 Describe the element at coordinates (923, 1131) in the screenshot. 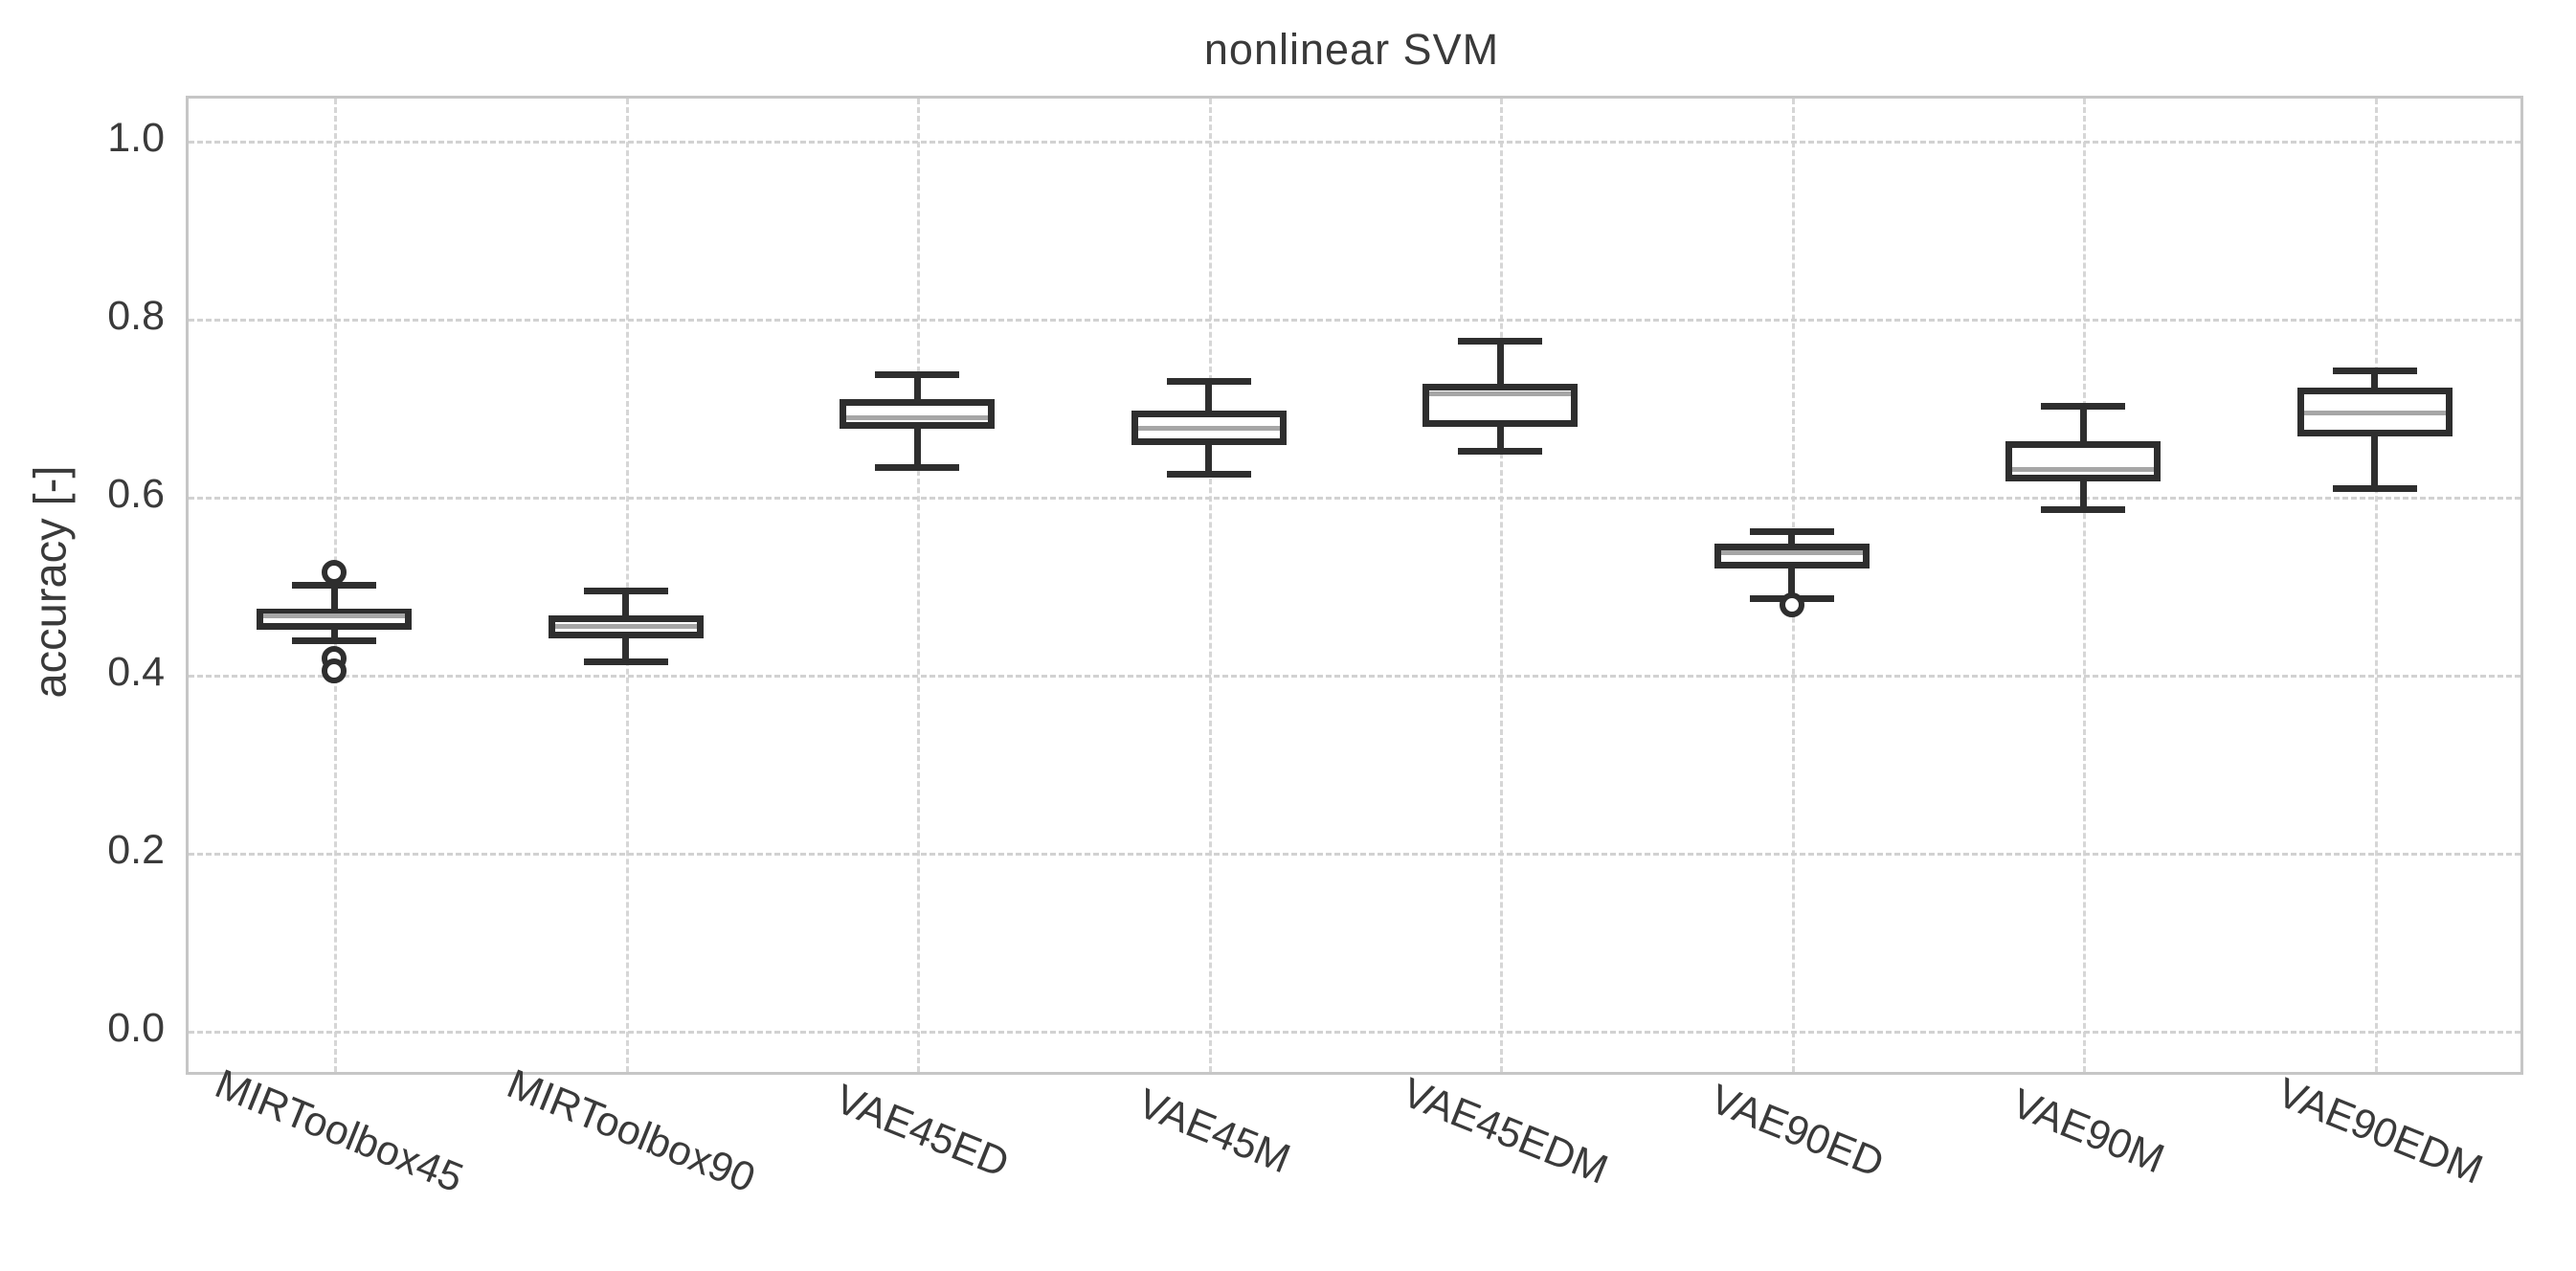

I see `x-tick-label-text: VAE45ED` at that location.